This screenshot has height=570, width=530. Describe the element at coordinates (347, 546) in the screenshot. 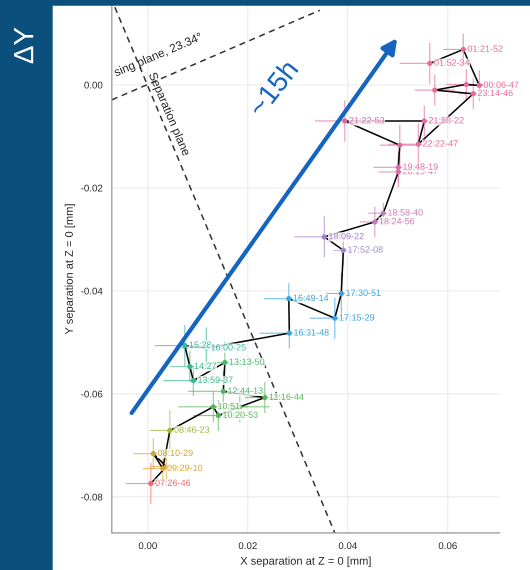

I see `x-tick-label: 0.04` at that location.